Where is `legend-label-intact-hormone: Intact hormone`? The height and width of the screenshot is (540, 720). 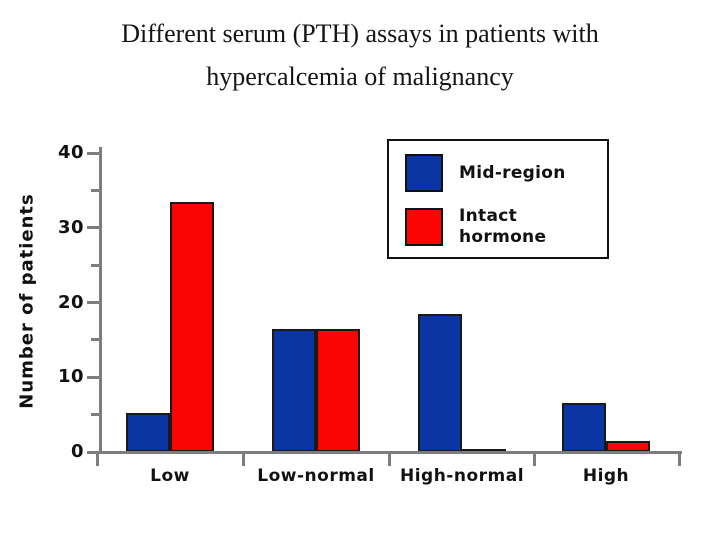
legend-label-intact-hormone: Intact hormone is located at coordinates (503, 226).